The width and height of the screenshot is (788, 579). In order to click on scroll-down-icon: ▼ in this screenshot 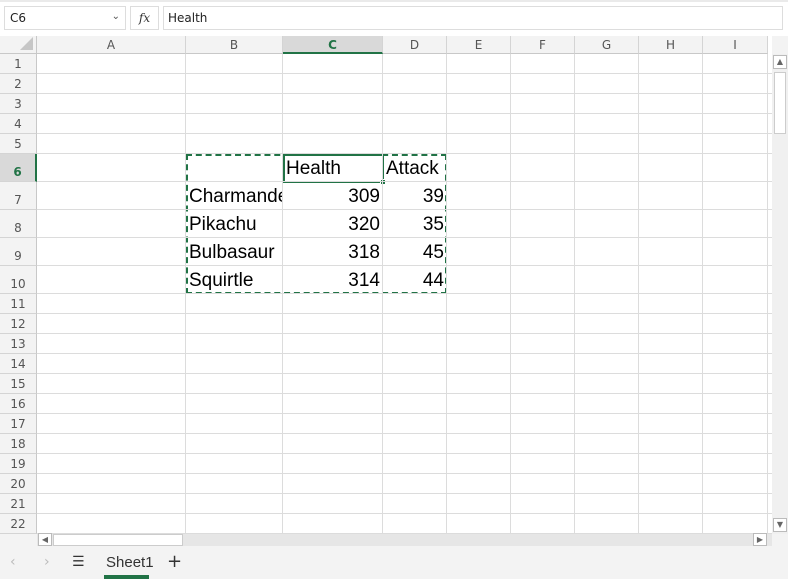, I will do `click(780, 525)`.